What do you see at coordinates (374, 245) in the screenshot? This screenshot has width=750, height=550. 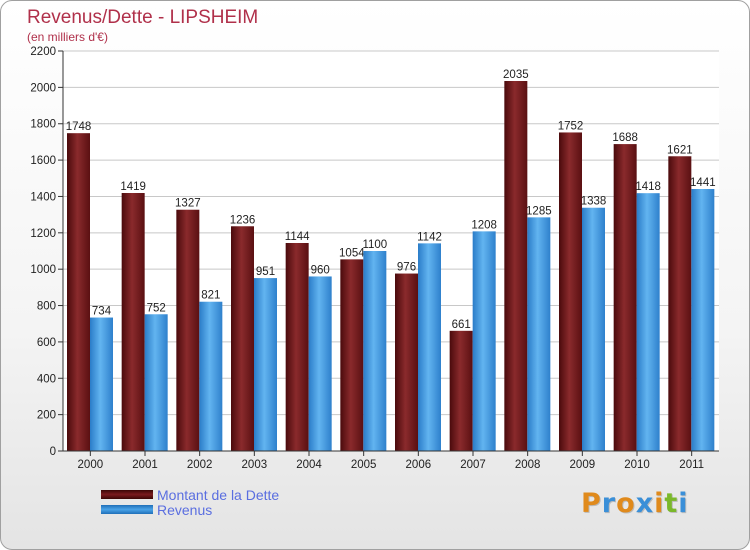 I see `data-label: 1100` at bounding box center [374, 245].